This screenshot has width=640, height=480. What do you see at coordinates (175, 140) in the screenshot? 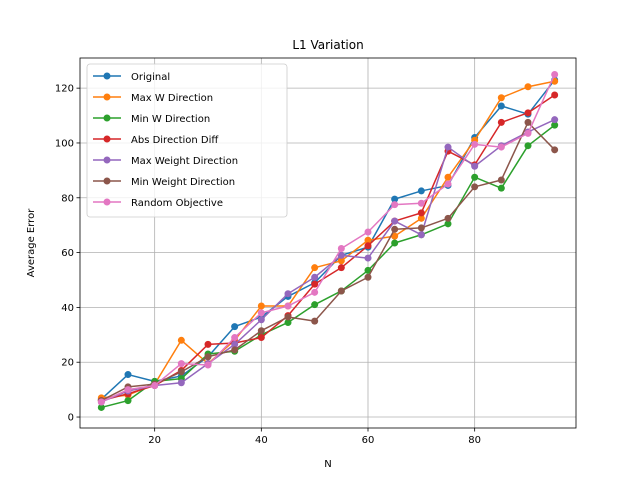
I see `legend-label: Abs Direction Diff` at bounding box center [175, 140].